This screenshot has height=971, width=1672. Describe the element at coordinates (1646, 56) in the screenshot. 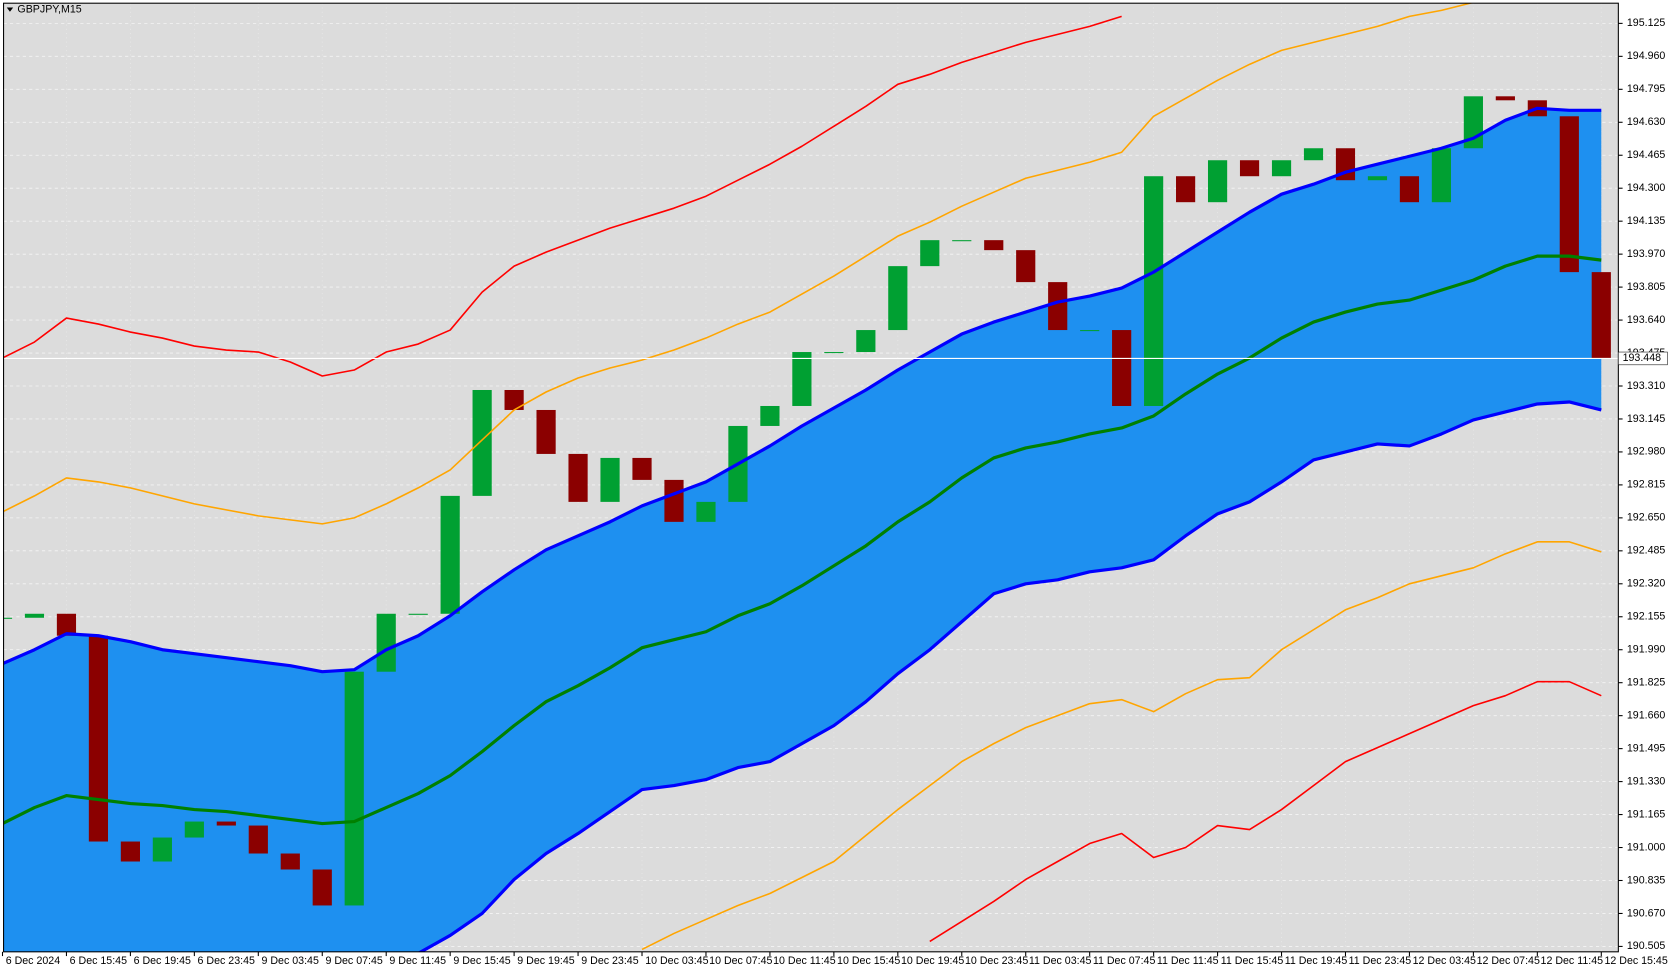

I see `y-tick-label: 194.960` at that location.